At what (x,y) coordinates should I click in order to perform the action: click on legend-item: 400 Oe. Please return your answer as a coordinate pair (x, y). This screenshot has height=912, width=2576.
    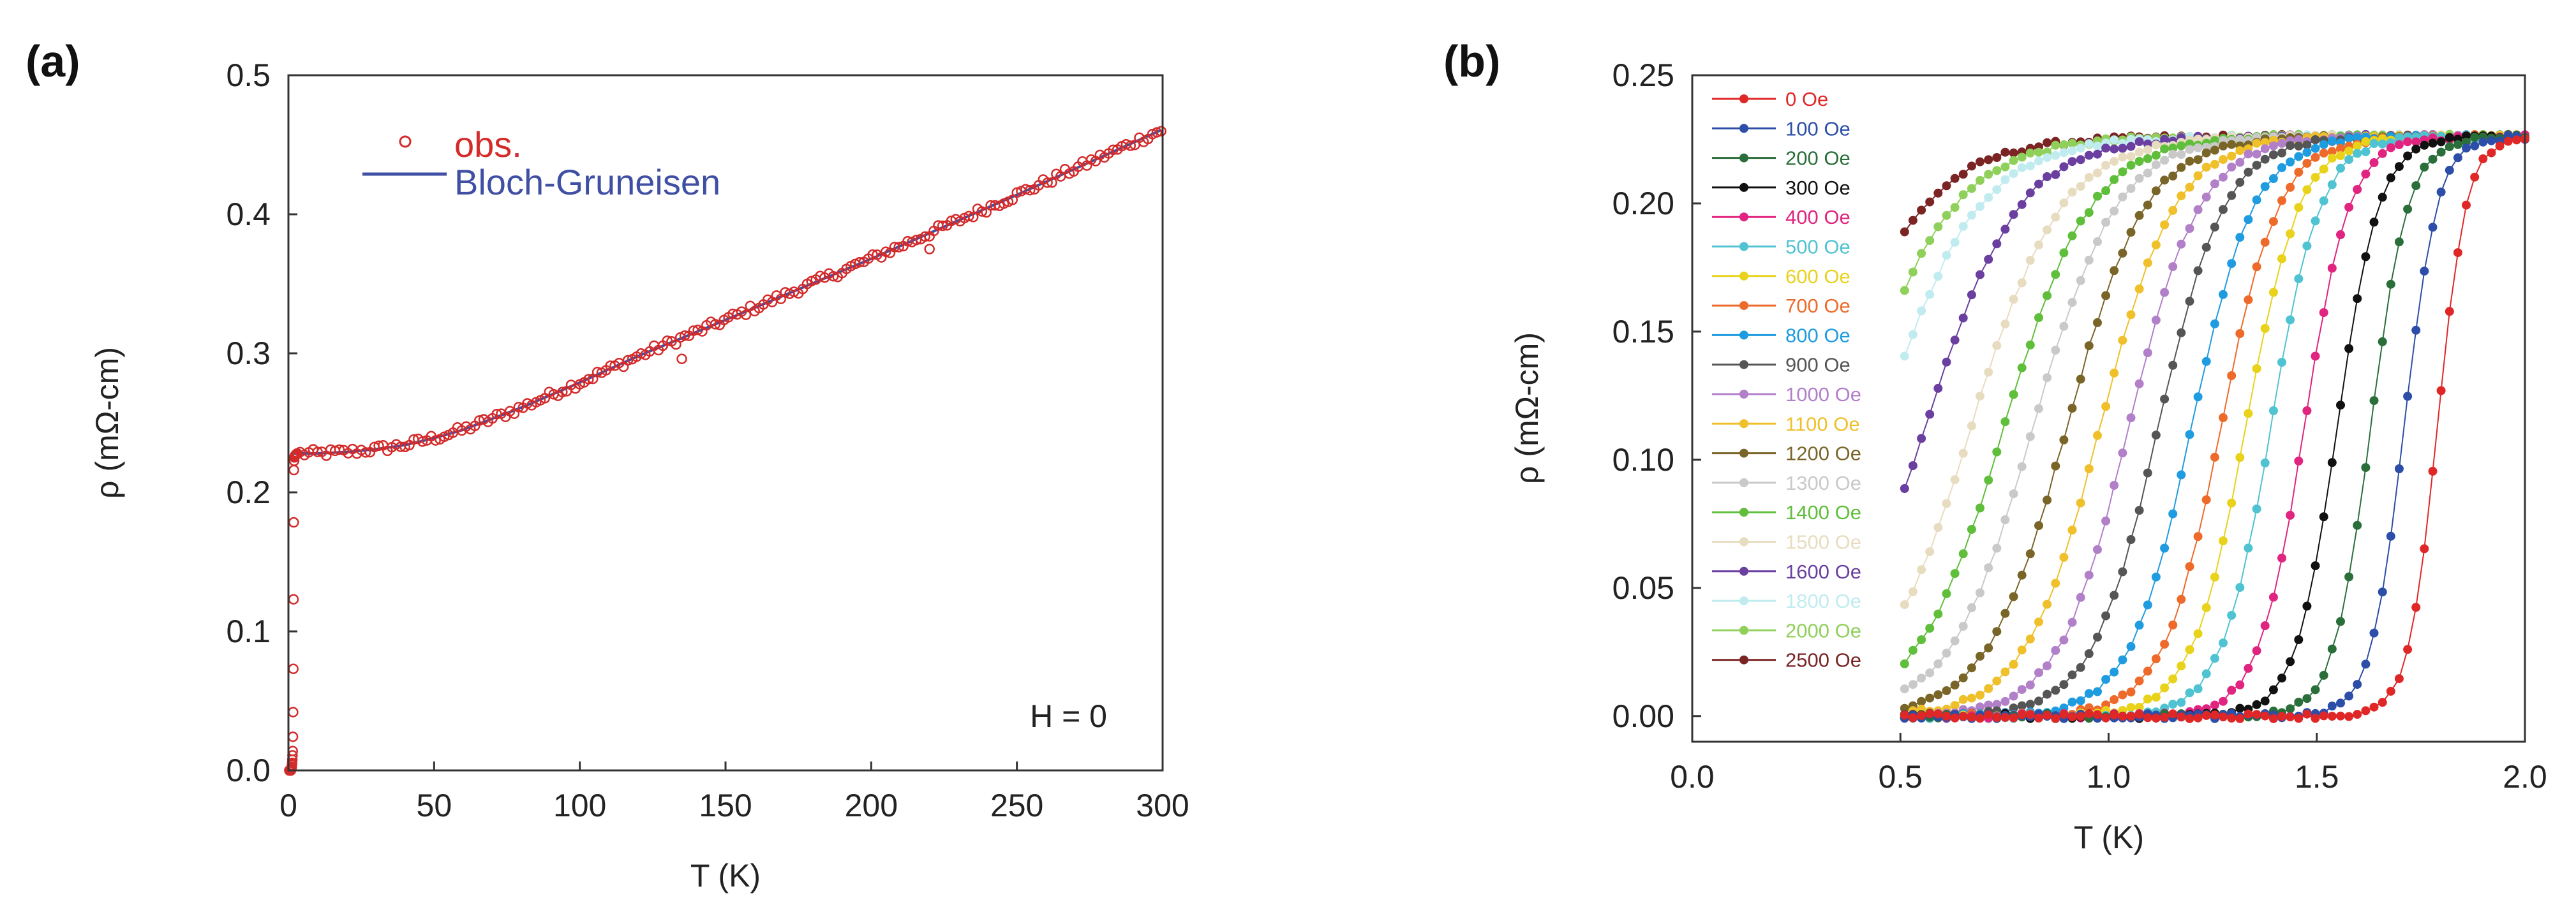
    Looking at the image, I should click on (1781, 217).